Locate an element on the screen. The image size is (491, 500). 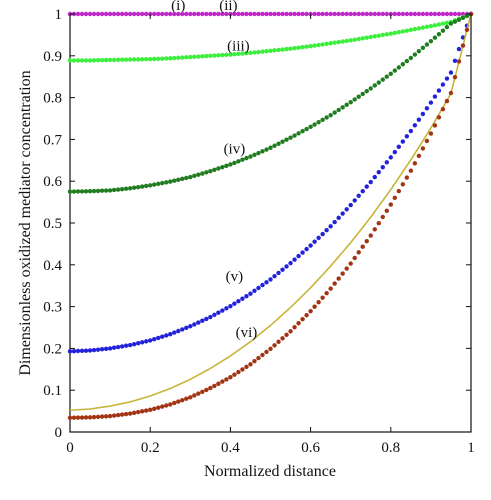
x-tick-label: 1 is located at coordinates (471, 448).